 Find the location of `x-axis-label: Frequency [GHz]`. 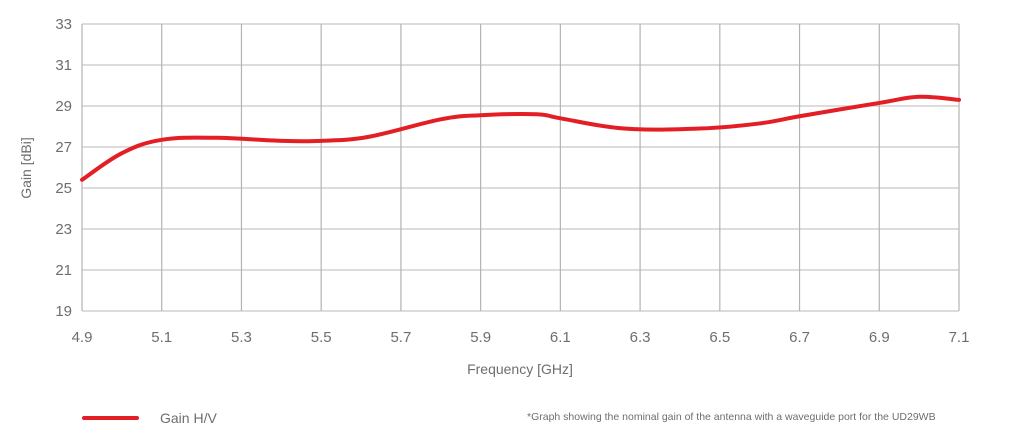

x-axis-label: Frequency [GHz] is located at coordinates (520, 369).